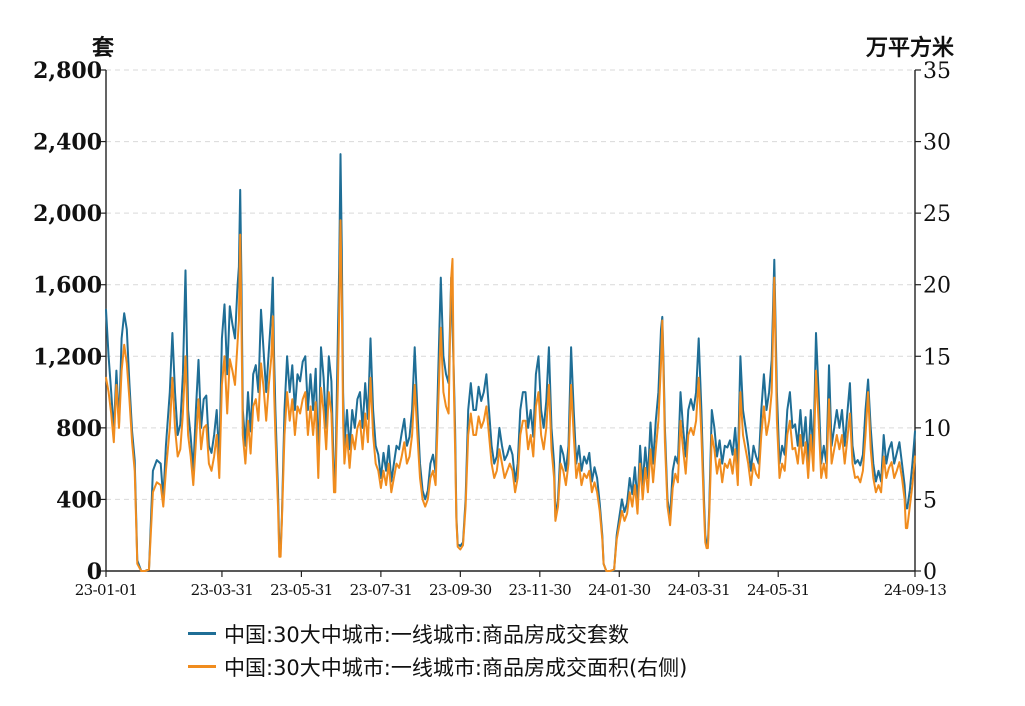 The width and height of the screenshot is (1025, 706). What do you see at coordinates (67, 357) in the screenshot?
I see `left-tick-label: 1,200` at bounding box center [67, 357].